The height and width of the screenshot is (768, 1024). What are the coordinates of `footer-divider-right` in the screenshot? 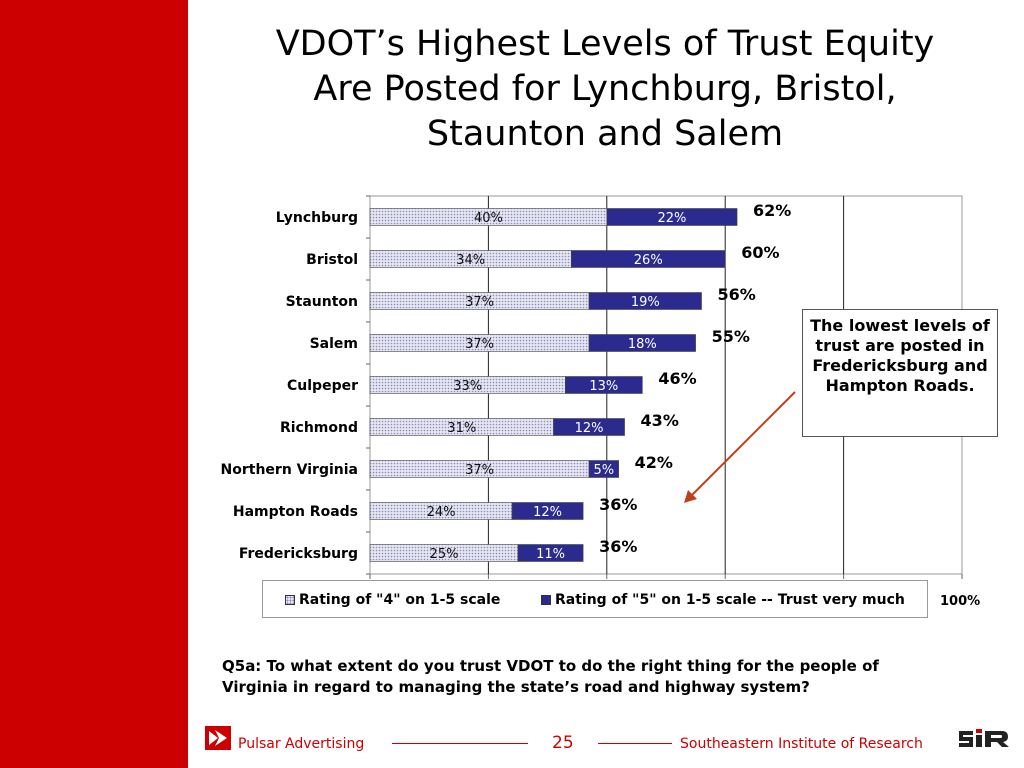 It's located at (635, 743).